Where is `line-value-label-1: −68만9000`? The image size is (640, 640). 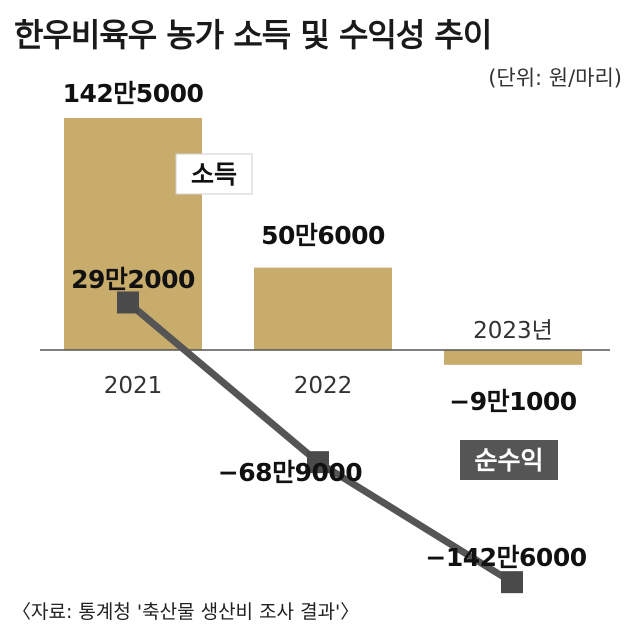
line-value-label-1: −68만9000 is located at coordinates (290, 472).